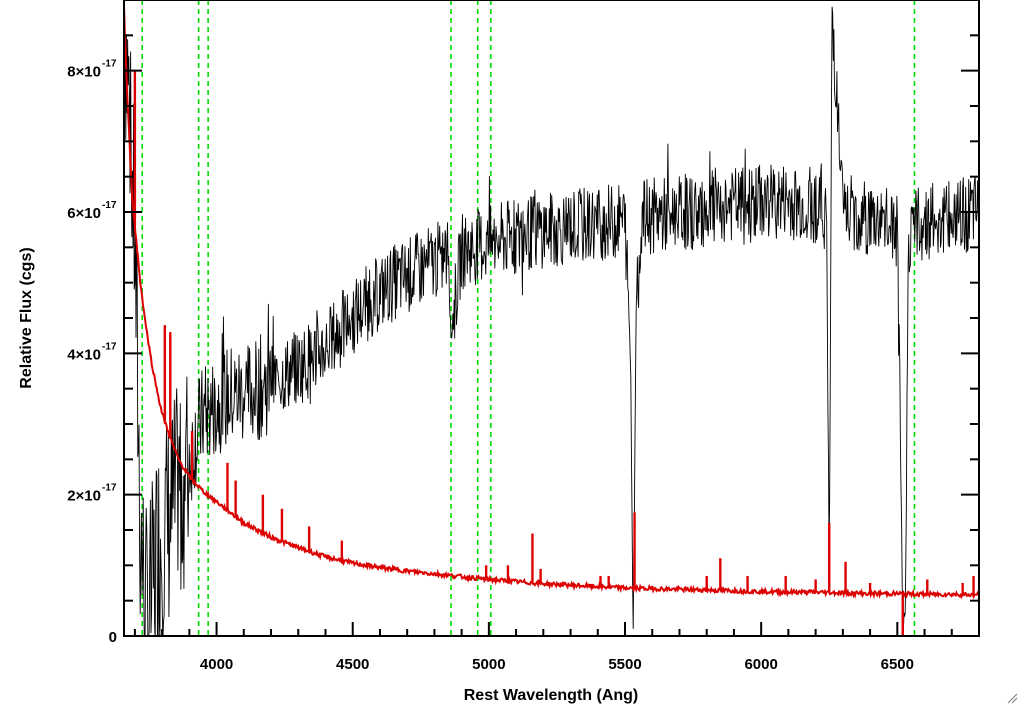  I want to click on y-tick-label: 6×10, so click(84, 213).